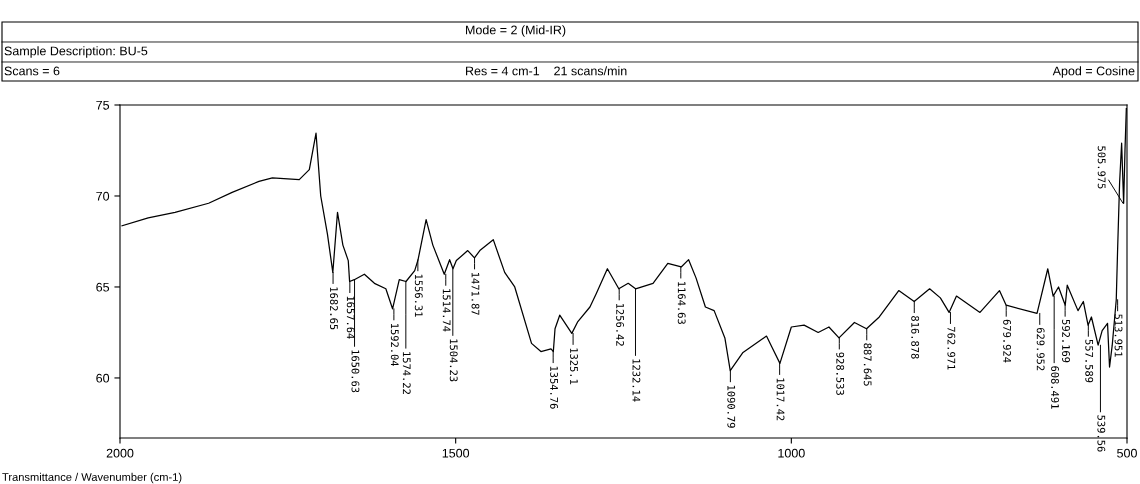 This screenshot has height=484, width=1140. I want to click on annotation: 539.56, so click(1101, 433).